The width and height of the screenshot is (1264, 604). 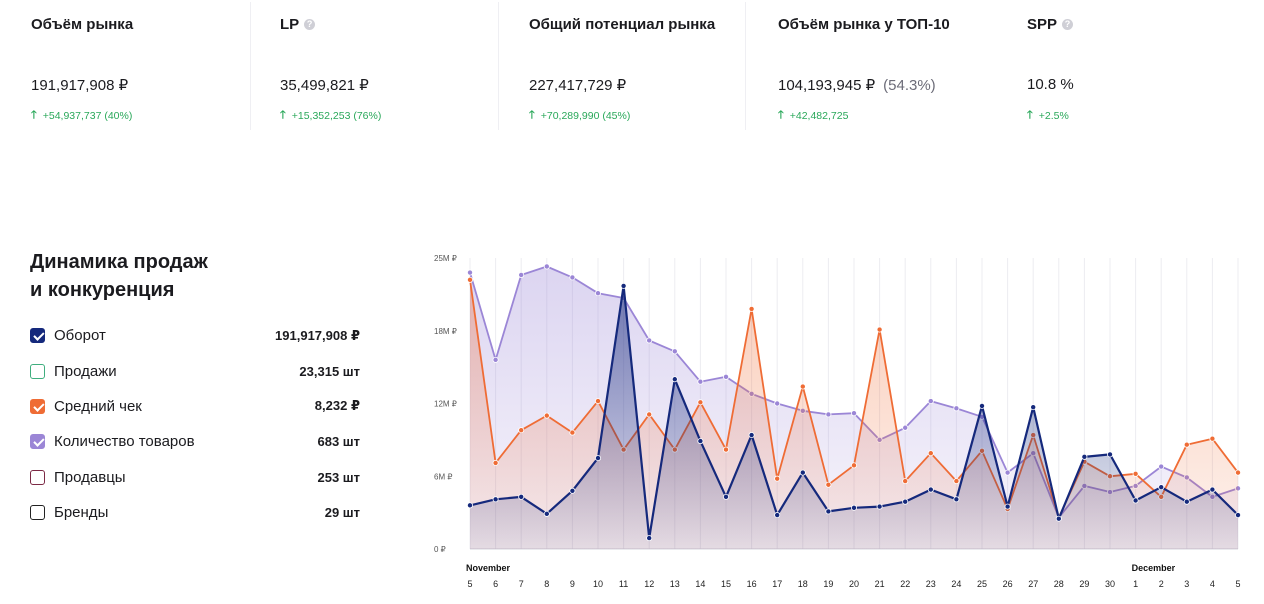 I want to click on x-tick-label: 20, so click(x=854, y=584).